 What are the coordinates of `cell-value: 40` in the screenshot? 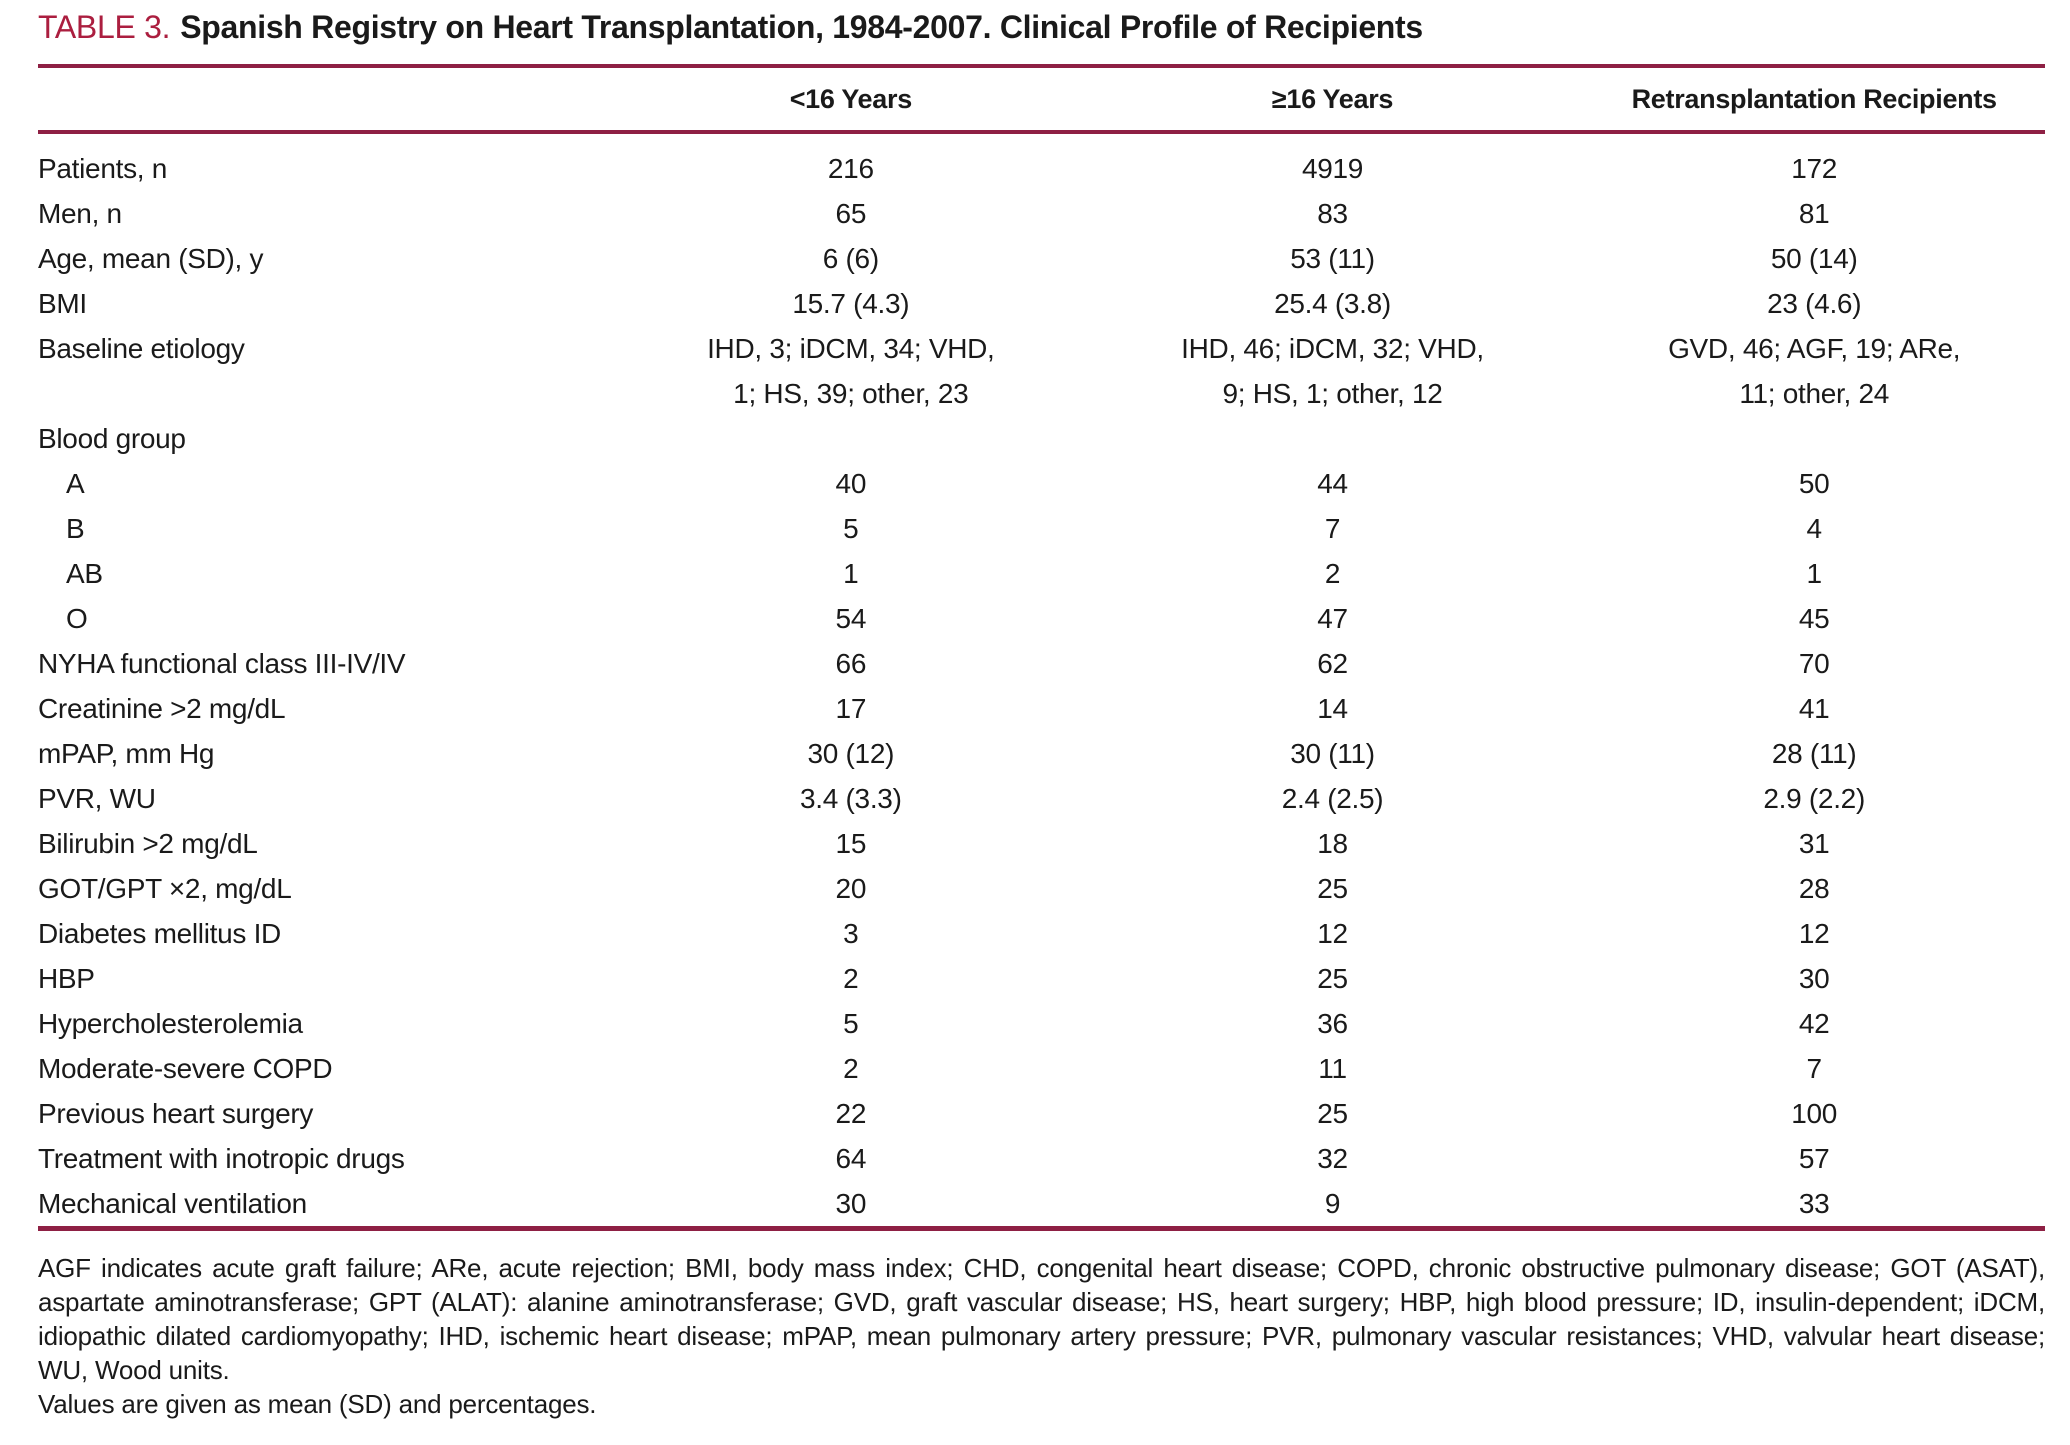 It's located at (851, 483).